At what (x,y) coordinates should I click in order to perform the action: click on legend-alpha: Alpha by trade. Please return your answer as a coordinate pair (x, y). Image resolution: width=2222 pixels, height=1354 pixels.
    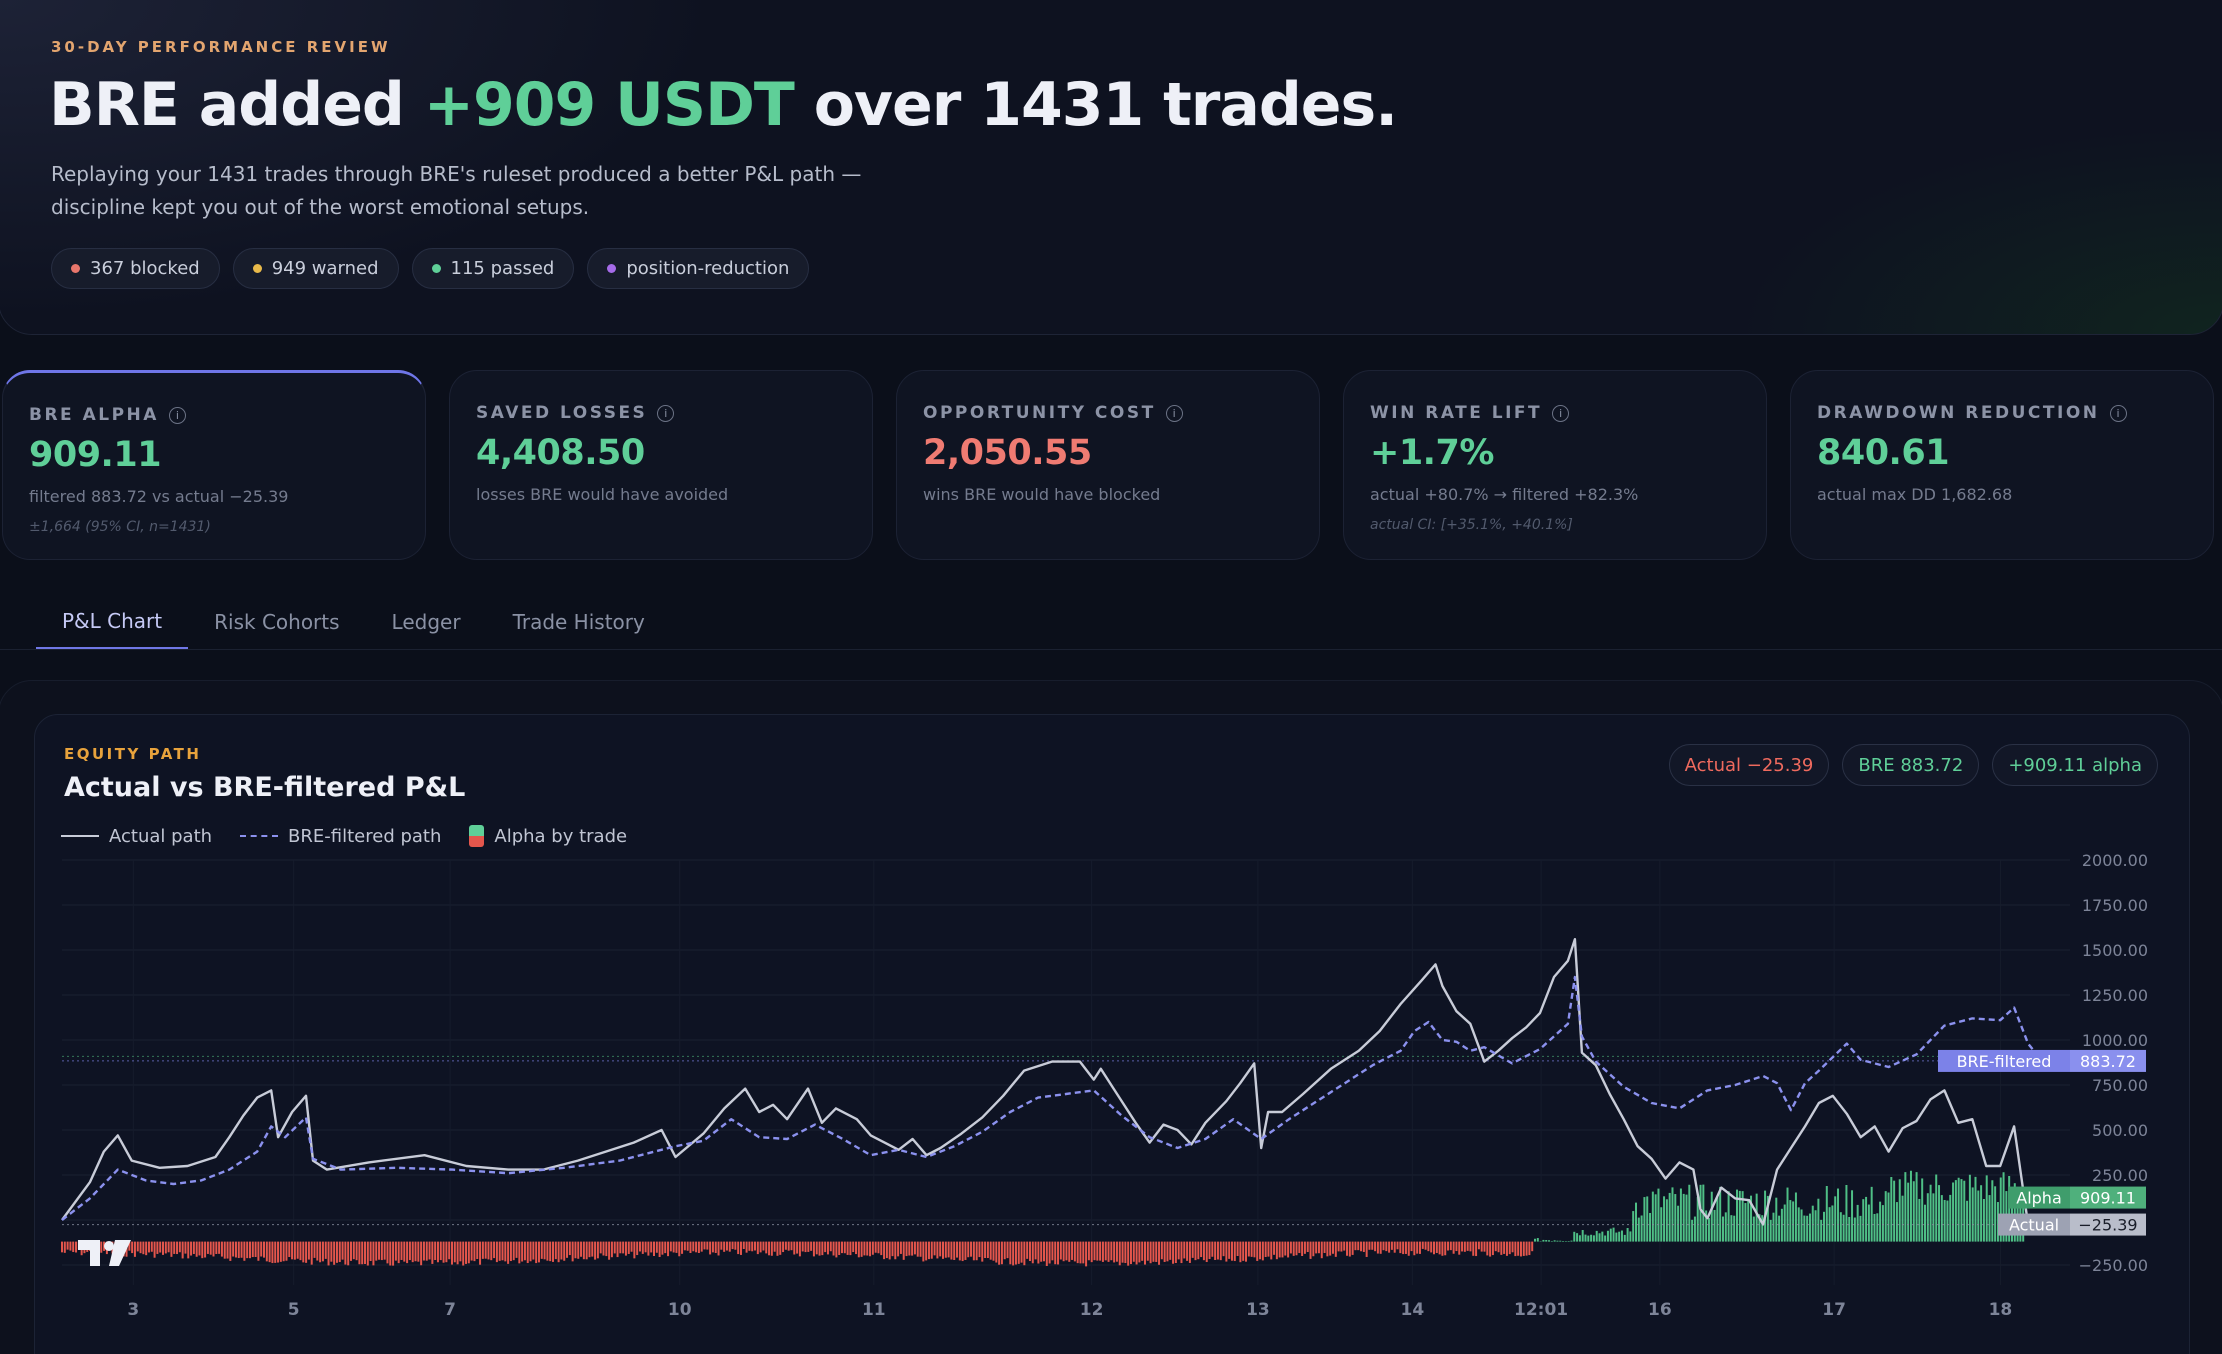
    Looking at the image, I should click on (548, 836).